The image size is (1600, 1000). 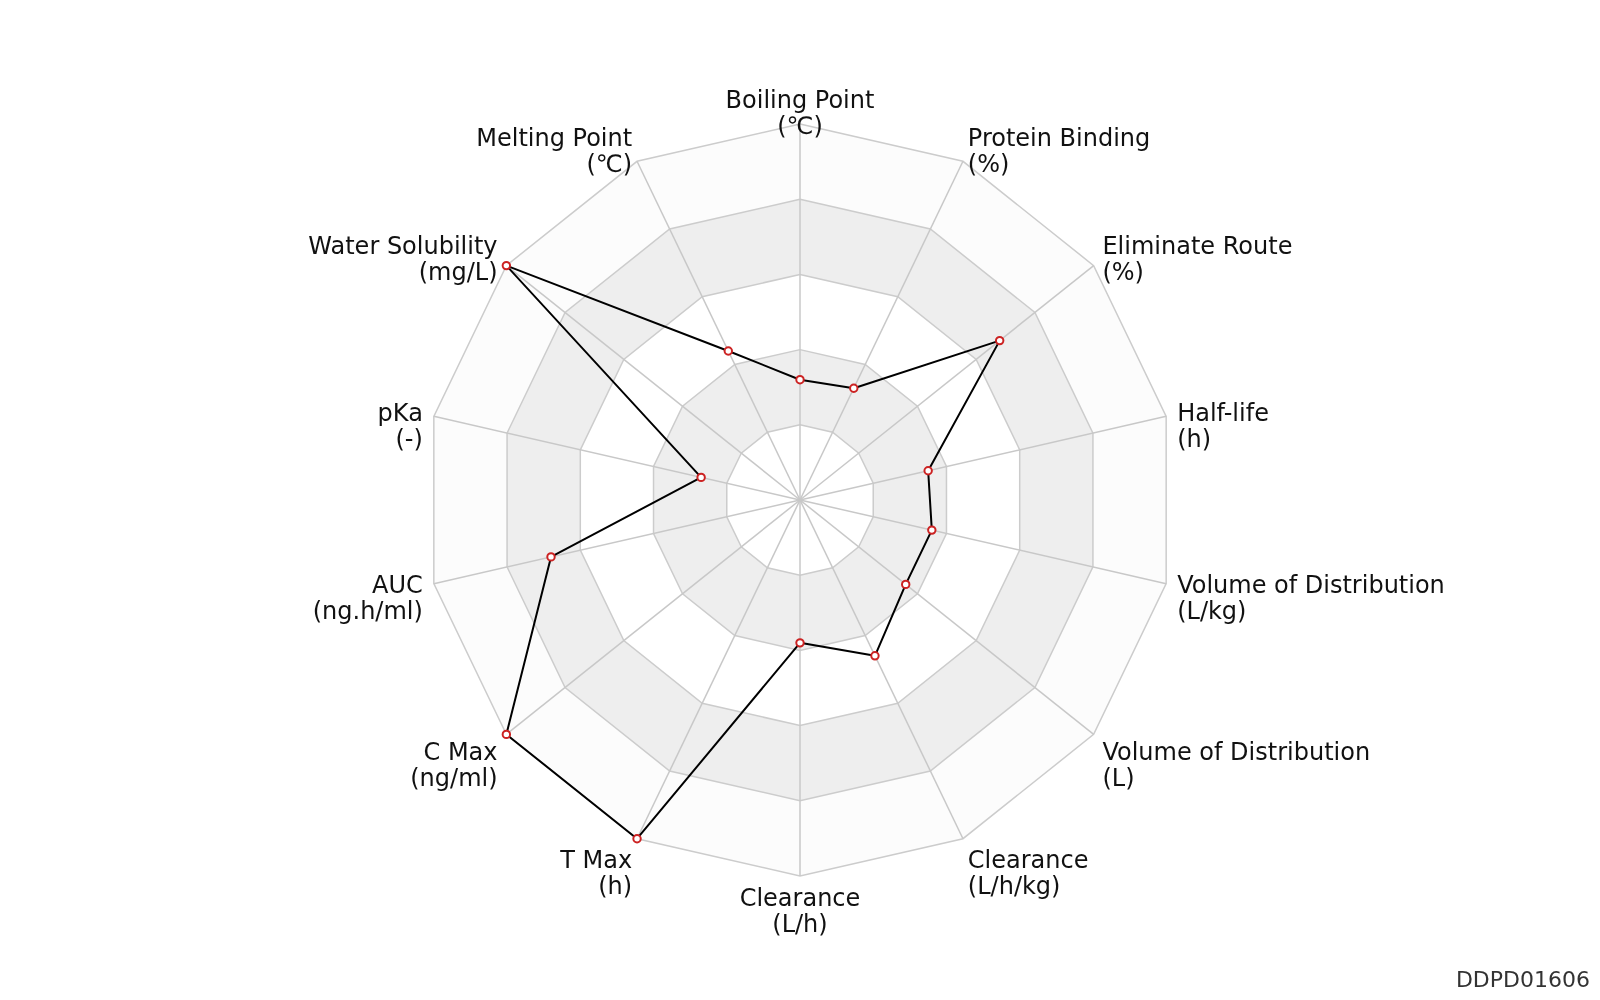 What do you see at coordinates (800, 112) in the screenshot?
I see `spoke-label: Boiling Point (℃)` at bounding box center [800, 112].